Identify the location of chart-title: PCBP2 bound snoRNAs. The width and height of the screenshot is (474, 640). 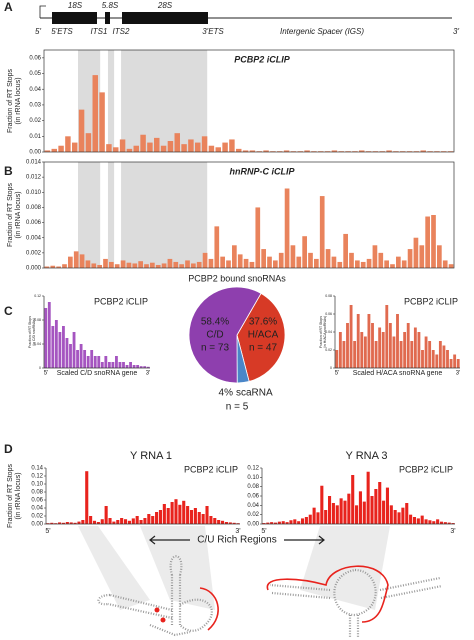
(237, 278).